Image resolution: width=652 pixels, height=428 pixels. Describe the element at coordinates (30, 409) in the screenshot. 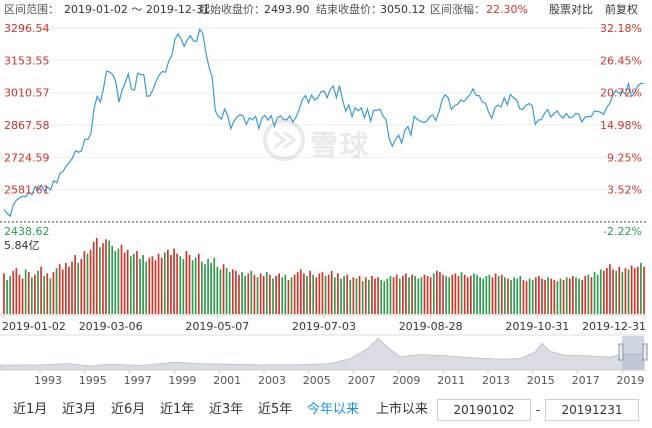

I see `range-1m-button: 近1月` at that location.